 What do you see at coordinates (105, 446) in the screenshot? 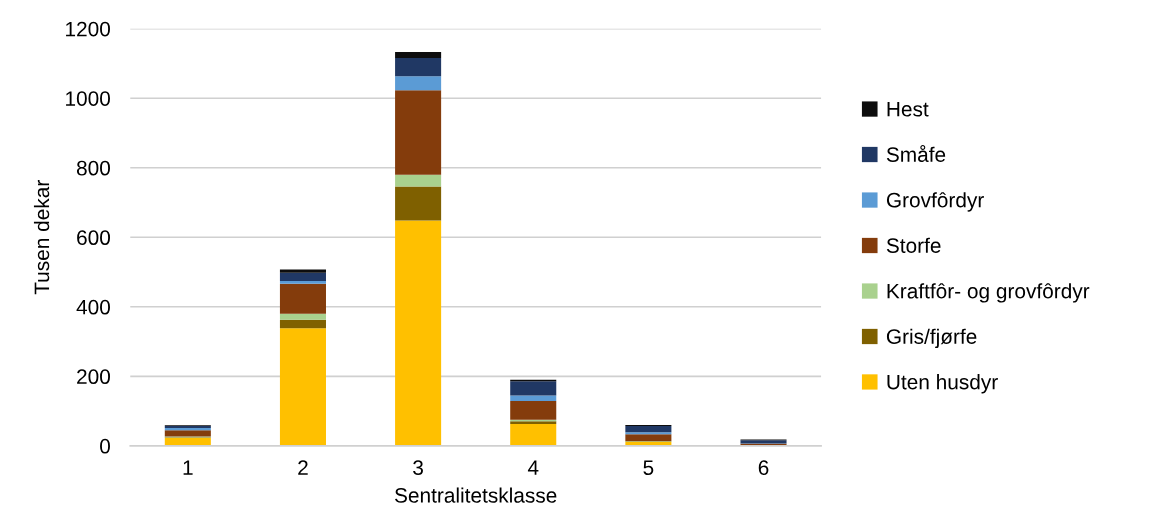
I see `y-tick-label: 0` at bounding box center [105, 446].